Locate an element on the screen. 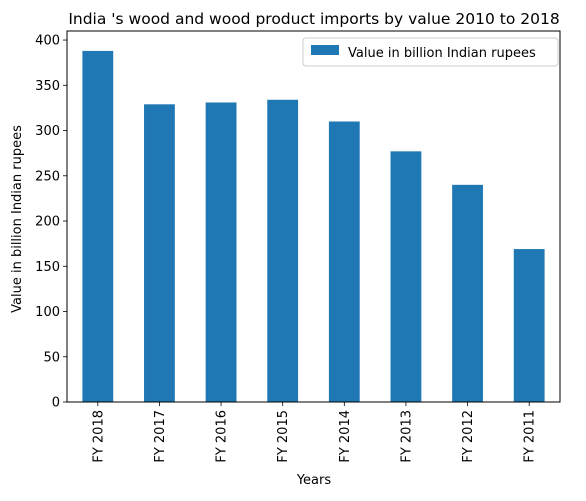  x-tick-label: FY 2014 is located at coordinates (345, 436).